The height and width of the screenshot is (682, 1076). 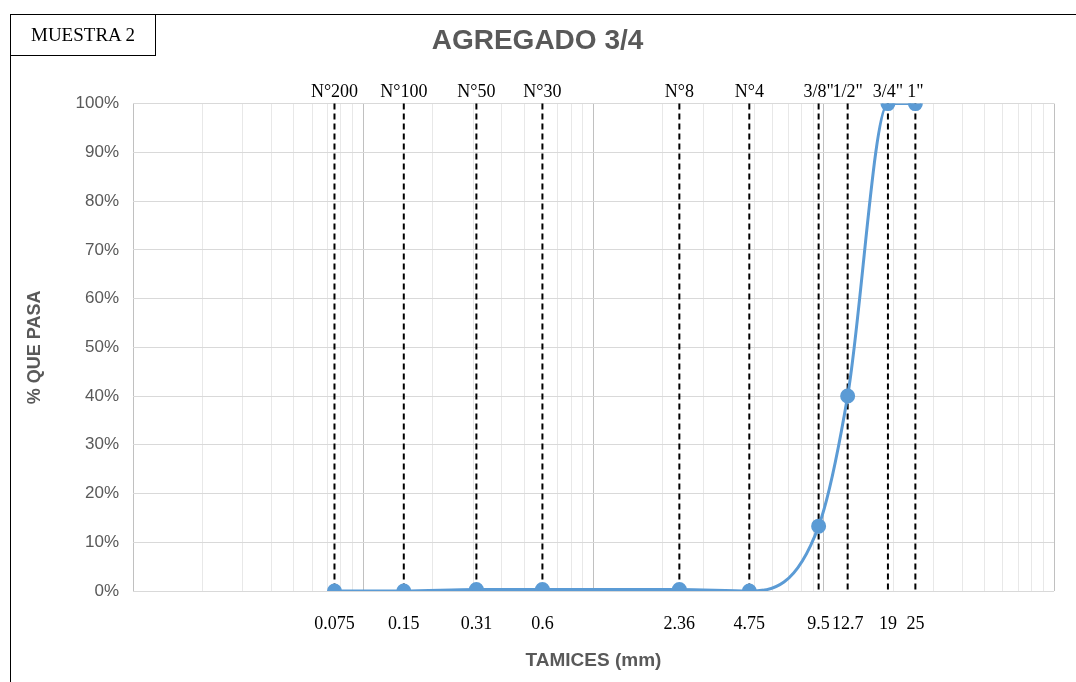 What do you see at coordinates (101, 493) in the screenshot?
I see `y-tick-label: 20%` at bounding box center [101, 493].